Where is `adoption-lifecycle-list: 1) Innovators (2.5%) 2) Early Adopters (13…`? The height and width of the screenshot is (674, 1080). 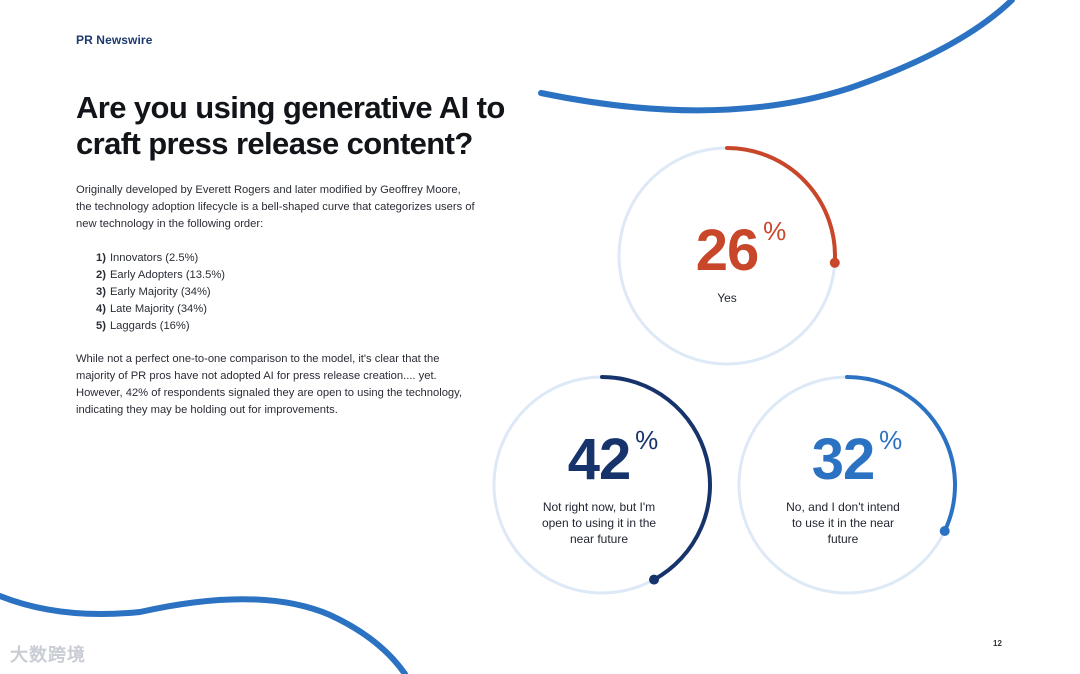 adoption-lifecycle-list: 1) Innovators (2.5%) 2) Early Adopters (13… is located at coordinates (160, 292).